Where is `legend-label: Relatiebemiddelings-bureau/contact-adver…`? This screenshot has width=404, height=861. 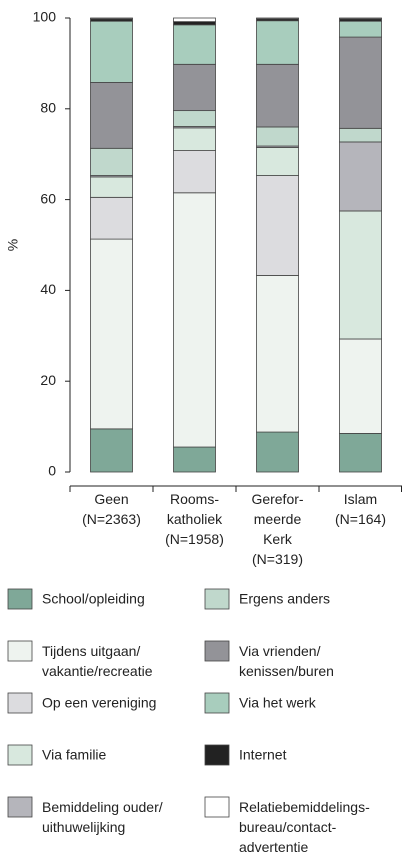 legend-label: Relatiebemiddelings-bureau/contact-adver… is located at coordinates (304, 827).